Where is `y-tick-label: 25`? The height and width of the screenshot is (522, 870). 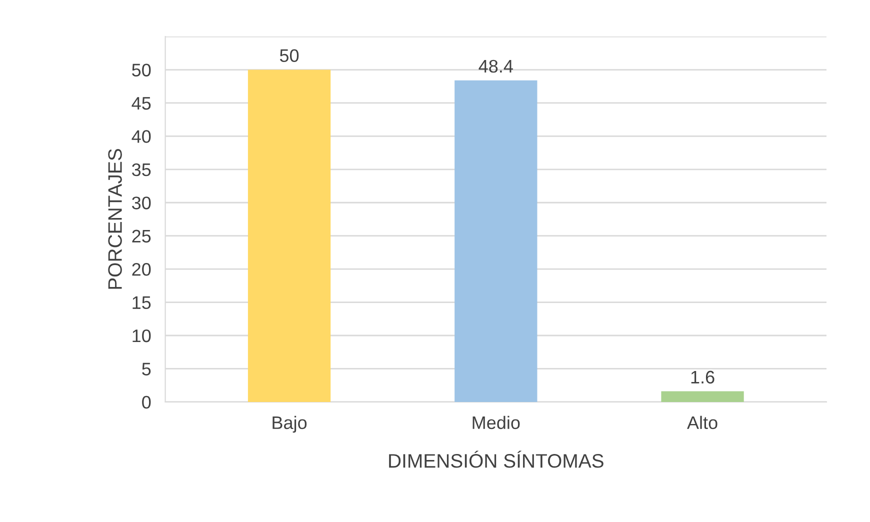
y-tick-label: 25 is located at coordinates (141, 236).